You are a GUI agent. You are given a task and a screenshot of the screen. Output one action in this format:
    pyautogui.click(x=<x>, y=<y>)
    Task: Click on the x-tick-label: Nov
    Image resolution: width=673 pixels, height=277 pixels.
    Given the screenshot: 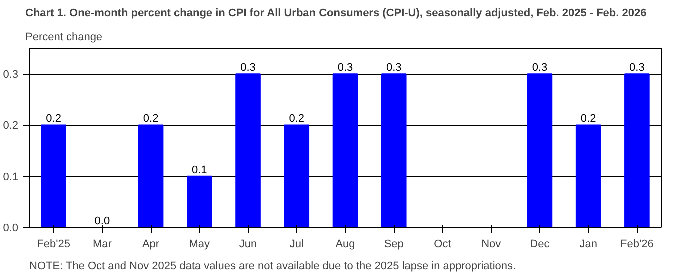 What is the action you would take?
    pyautogui.click(x=492, y=244)
    